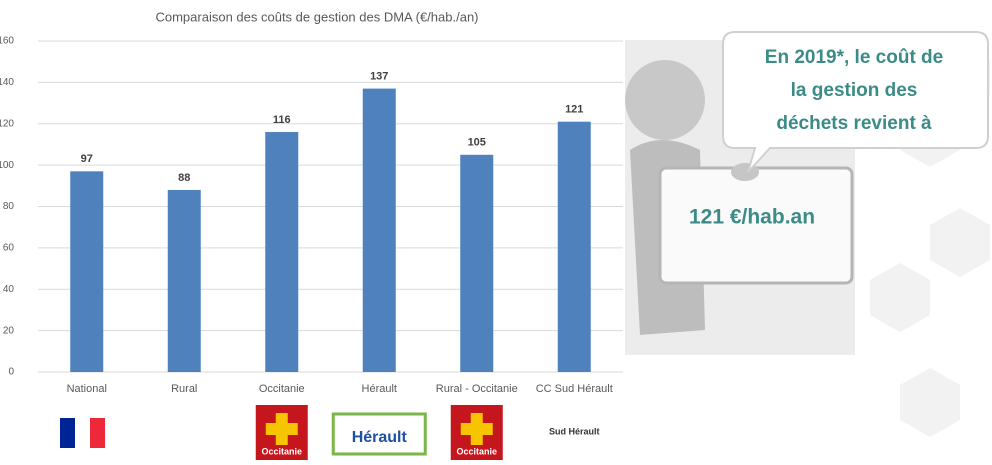 The width and height of the screenshot is (992, 465). I want to click on y-tick-label: 100, so click(7, 165).